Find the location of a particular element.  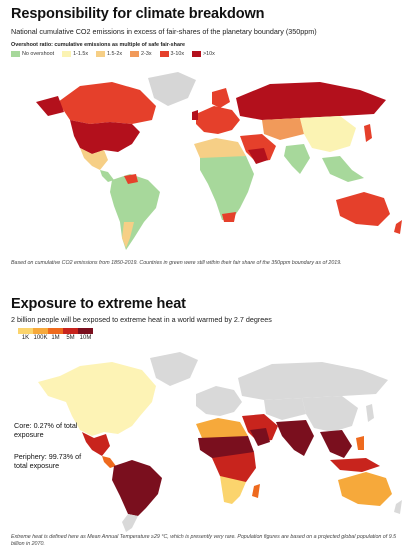

heat-legend: 1K 100K 1M 5M 10M is located at coordinates (55, 334).